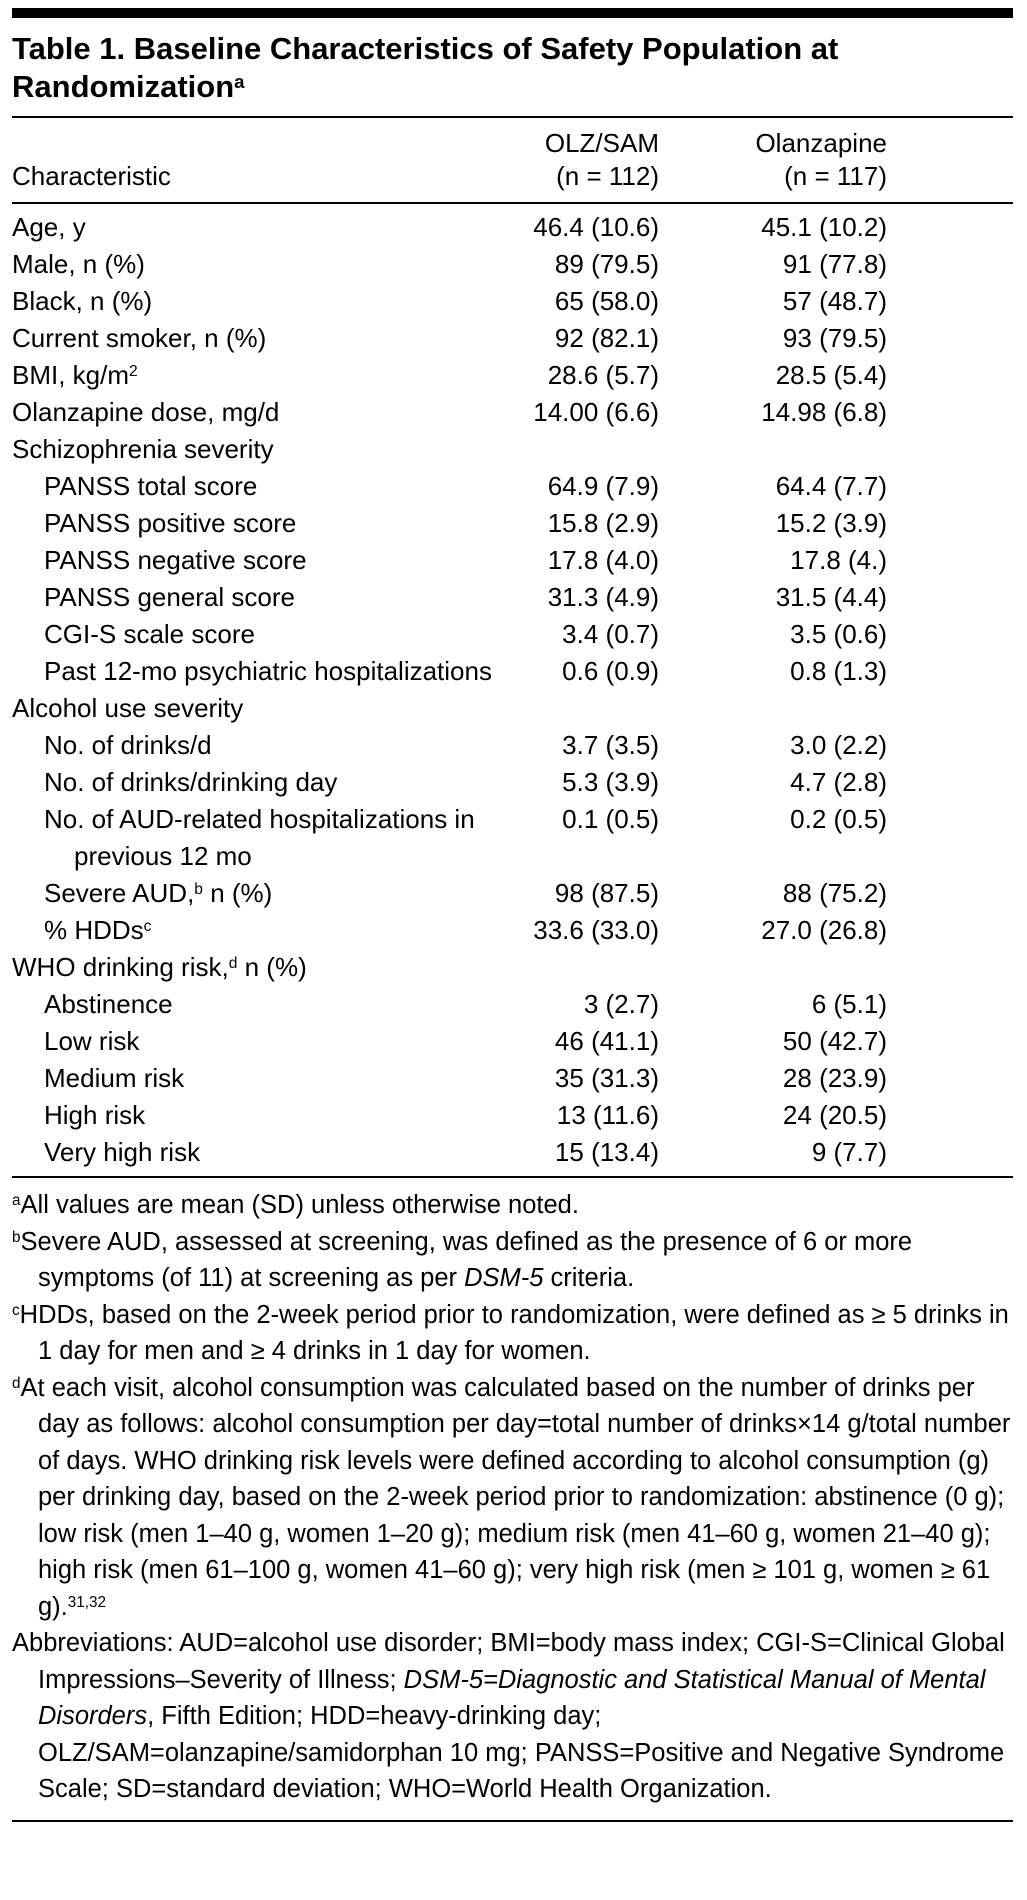 This screenshot has width=1027, height=1900. What do you see at coordinates (838, 634) in the screenshot?
I see `row-value-olanzapine: 3.5 (0.6)` at bounding box center [838, 634].